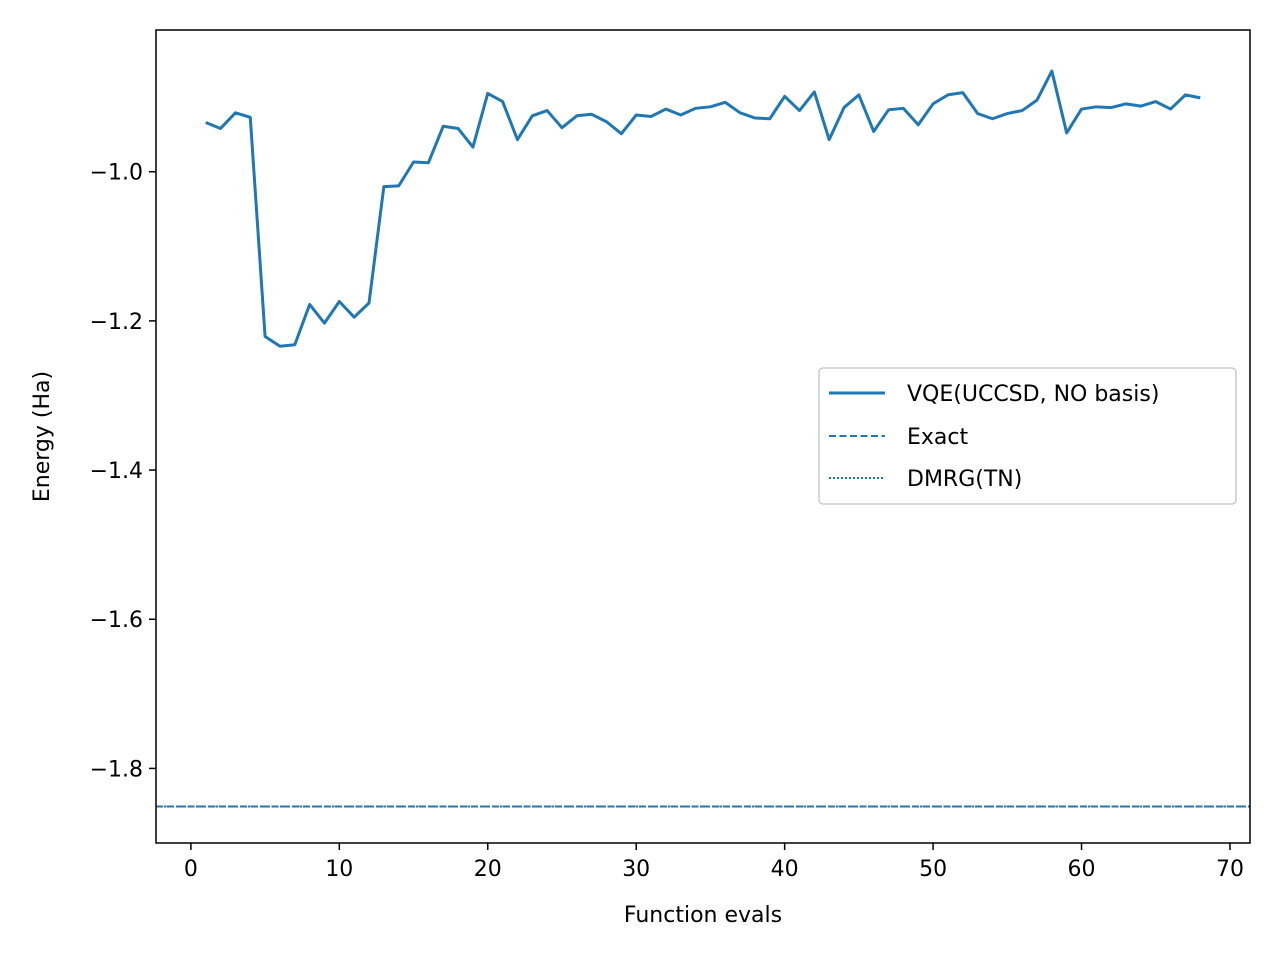  I want to click on y-tick-label: −1.6, so click(116, 620).